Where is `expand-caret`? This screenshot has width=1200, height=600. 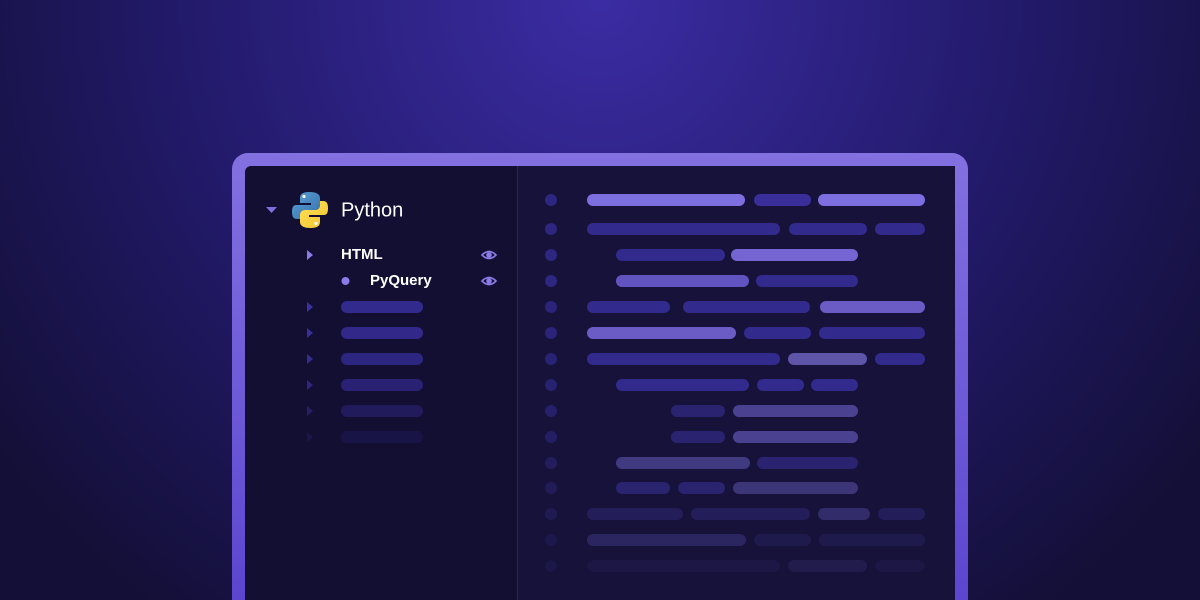 expand-caret is located at coordinates (271, 210).